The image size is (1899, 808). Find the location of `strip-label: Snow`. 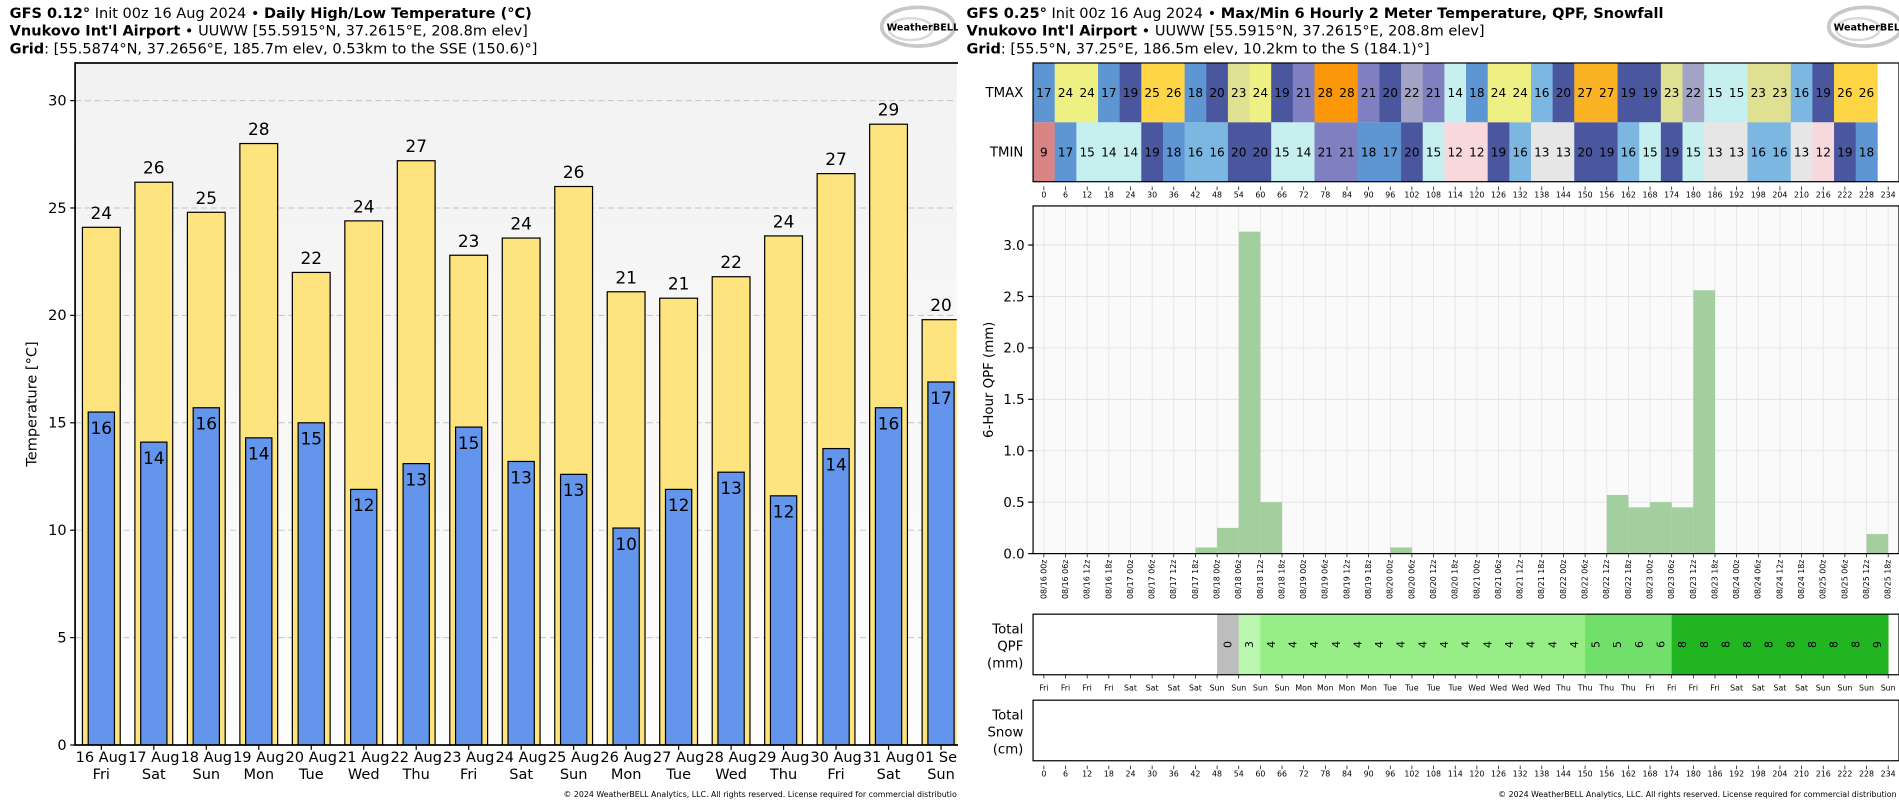

strip-label: Snow is located at coordinates (1005, 733).